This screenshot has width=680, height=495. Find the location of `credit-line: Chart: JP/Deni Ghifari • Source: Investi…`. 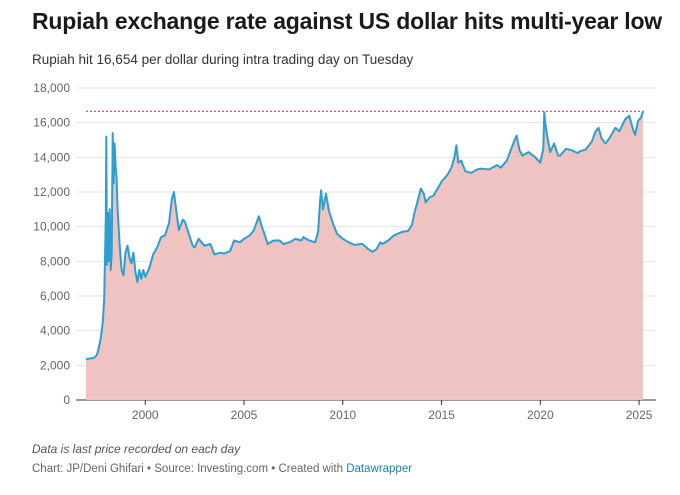

credit-line: Chart: JP/Deni Ghifari • Source: Investi… is located at coordinates (222, 469).